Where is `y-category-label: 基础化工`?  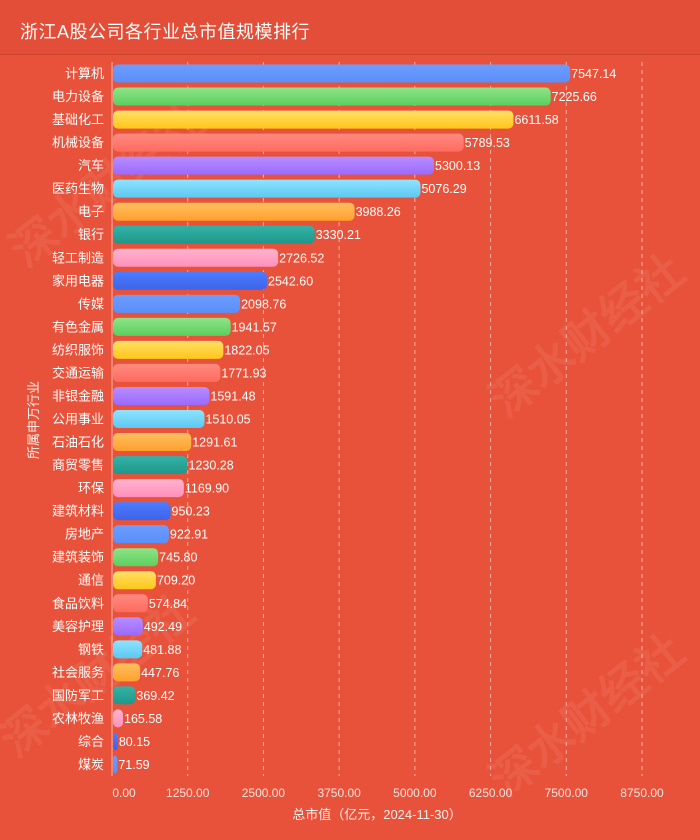
y-category-label: 基础化工 is located at coordinates (78, 119).